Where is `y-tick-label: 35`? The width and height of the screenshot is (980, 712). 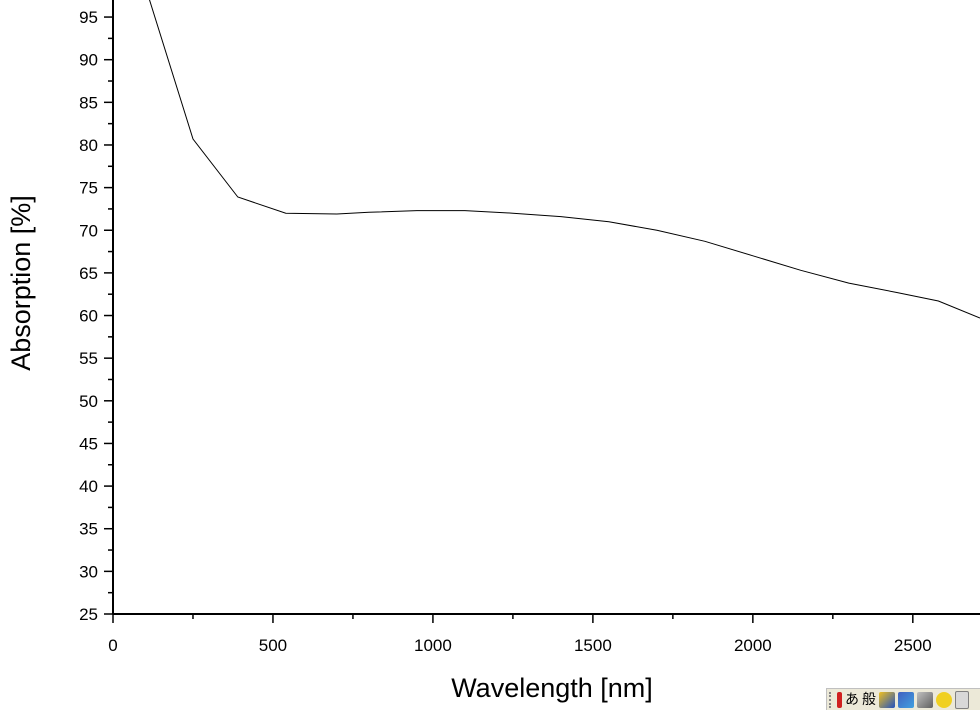
y-tick-label: 35 is located at coordinates (88, 529).